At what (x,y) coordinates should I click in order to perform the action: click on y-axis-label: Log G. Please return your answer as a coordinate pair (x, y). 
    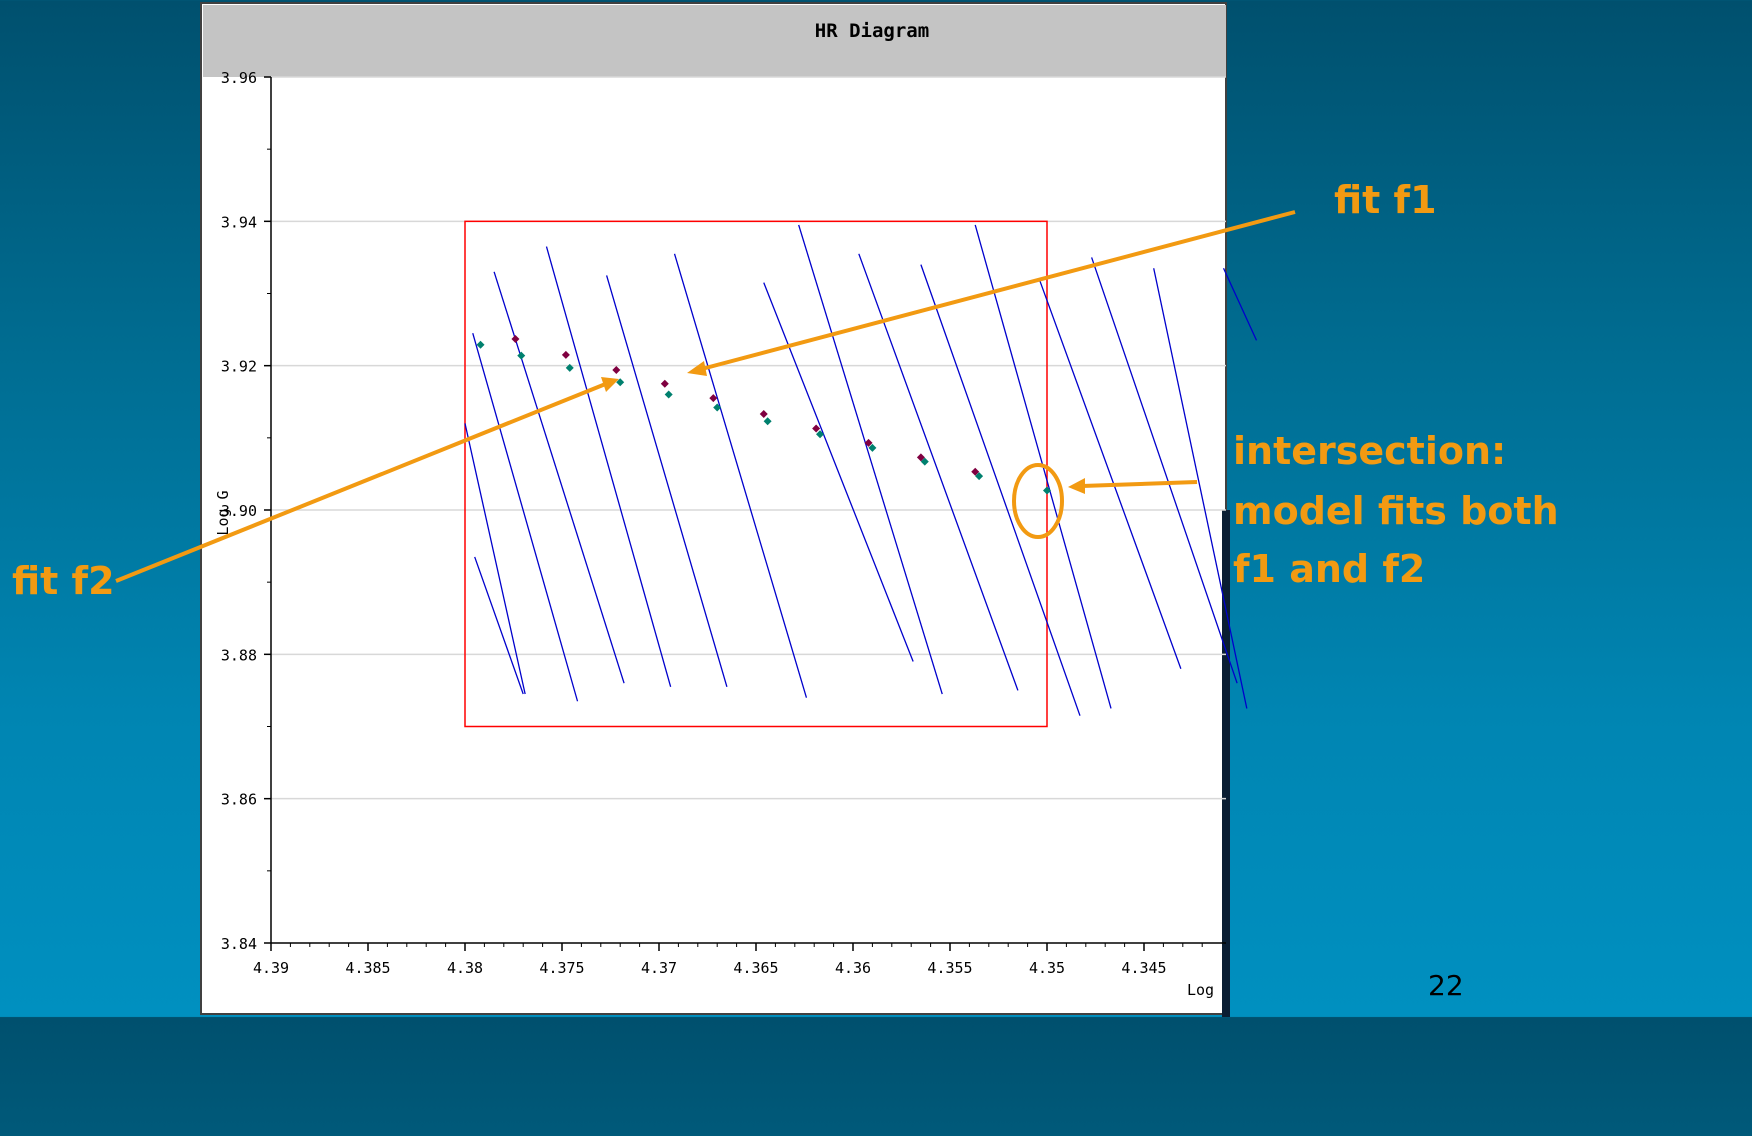
    Looking at the image, I should click on (223, 512).